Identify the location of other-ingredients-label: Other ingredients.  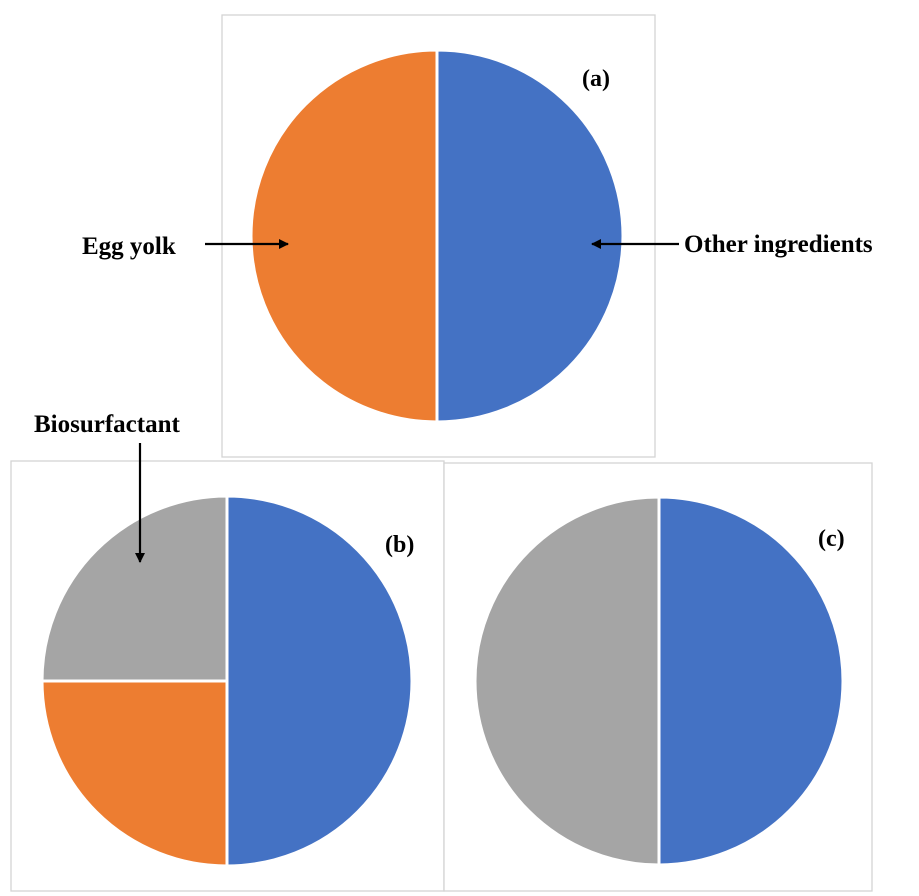
(778, 244).